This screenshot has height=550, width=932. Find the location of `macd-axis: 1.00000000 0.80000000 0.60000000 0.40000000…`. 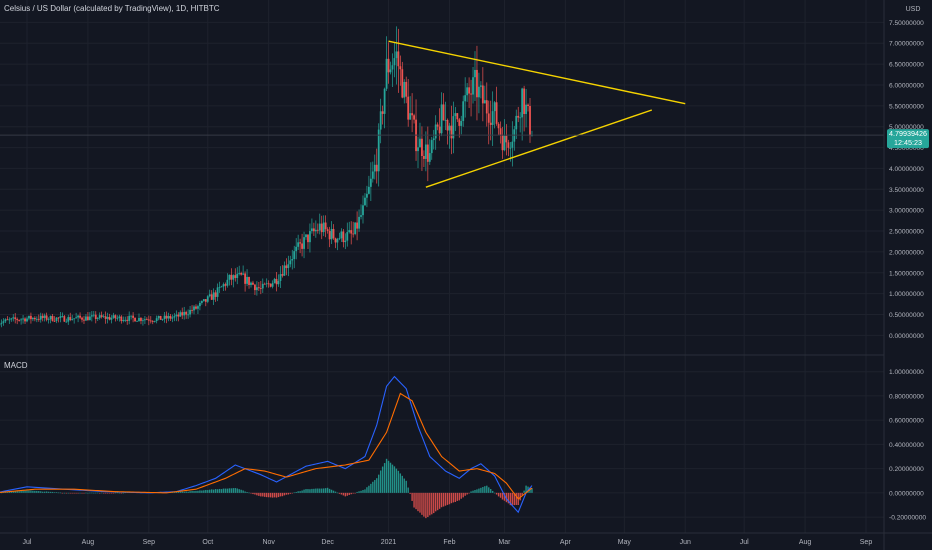

macd-axis: 1.00000000 0.80000000 0.60000000 0.40000000… is located at coordinates (907, 445).